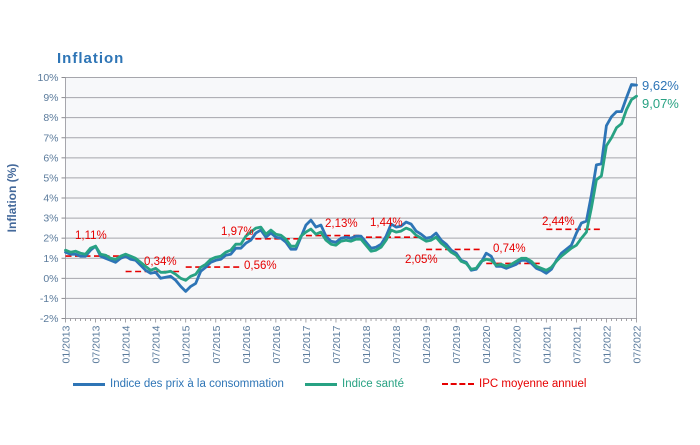 Image resolution: width=700 pixels, height=445 pixels. Describe the element at coordinates (509, 249) in the screenshot. I see `avg-label-2020: 0,74%` at that location.